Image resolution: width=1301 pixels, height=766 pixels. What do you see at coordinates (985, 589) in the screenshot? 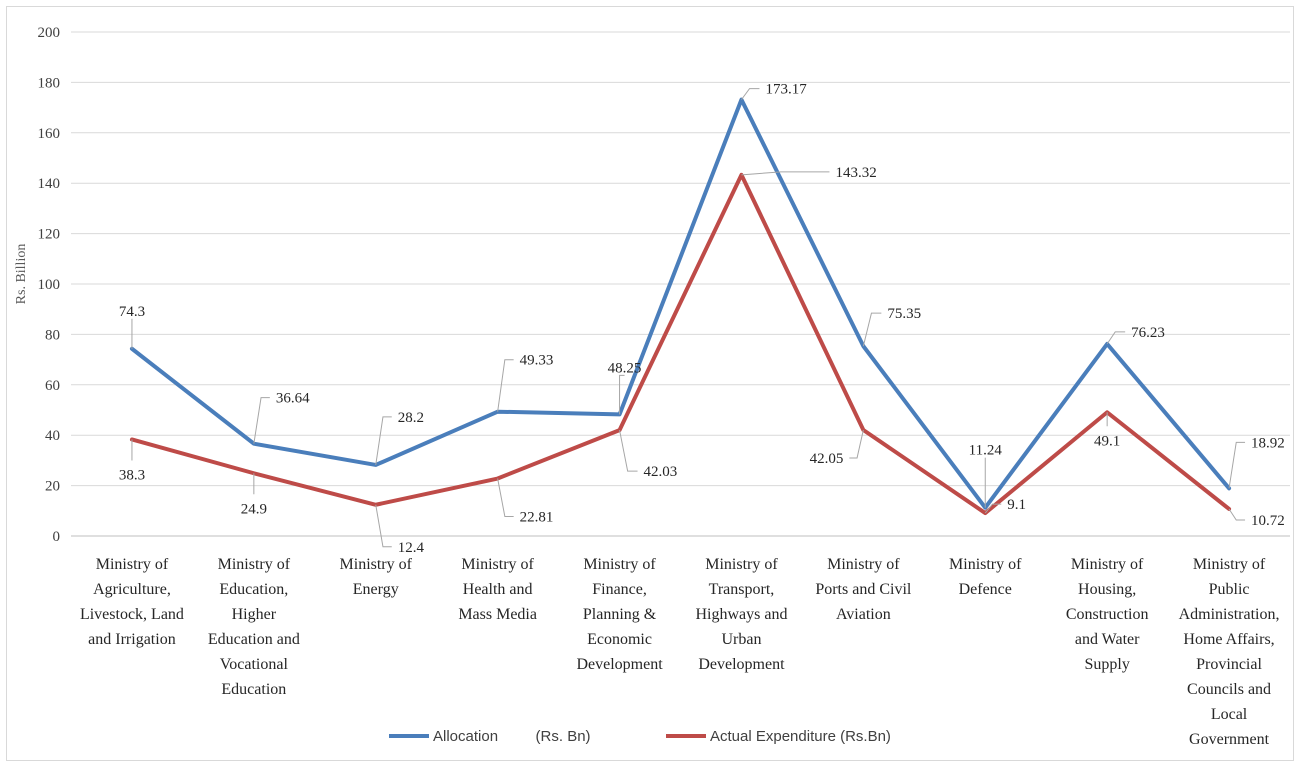
I see `x-tick-label-line: Defence` at bounding box center [985, 589].